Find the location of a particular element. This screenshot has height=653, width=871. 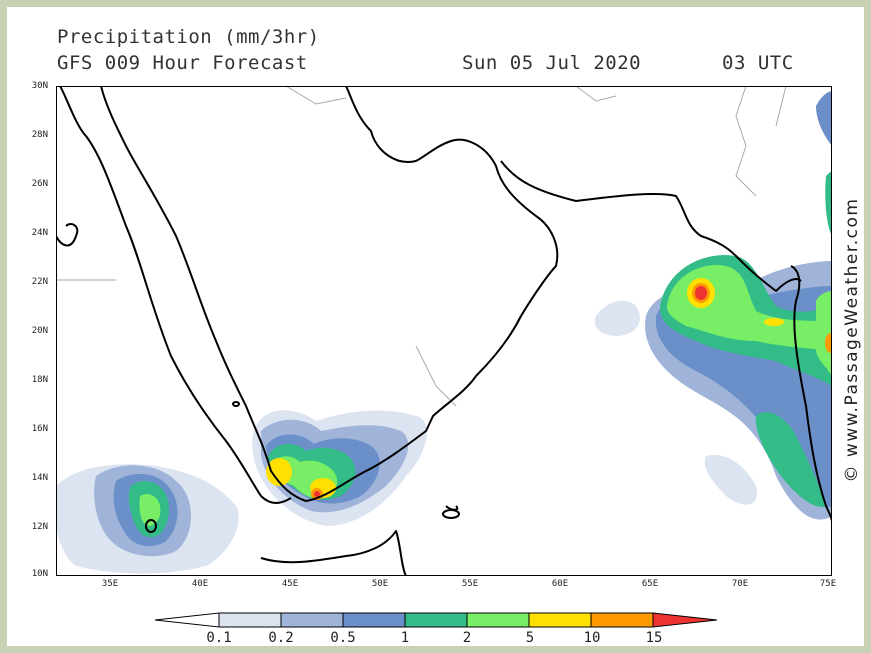

map-title: Precipitation (mm/3hr) is located at coordinates (188, 37).